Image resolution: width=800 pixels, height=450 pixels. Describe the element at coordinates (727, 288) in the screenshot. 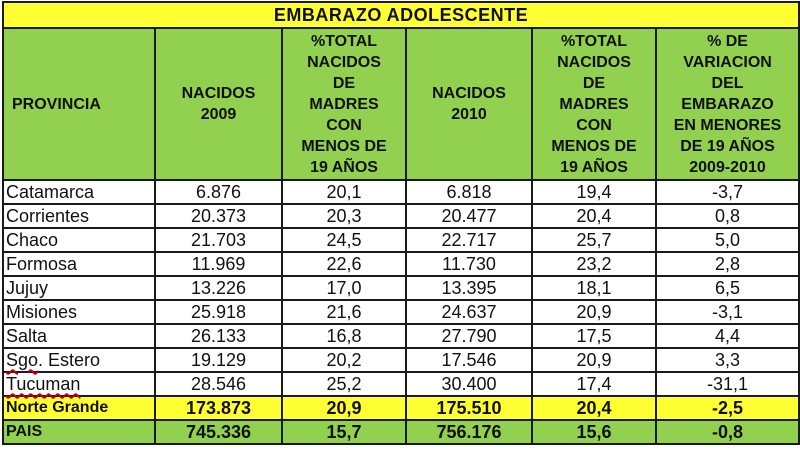

I see `cell-variacion: 6,5` at that location.